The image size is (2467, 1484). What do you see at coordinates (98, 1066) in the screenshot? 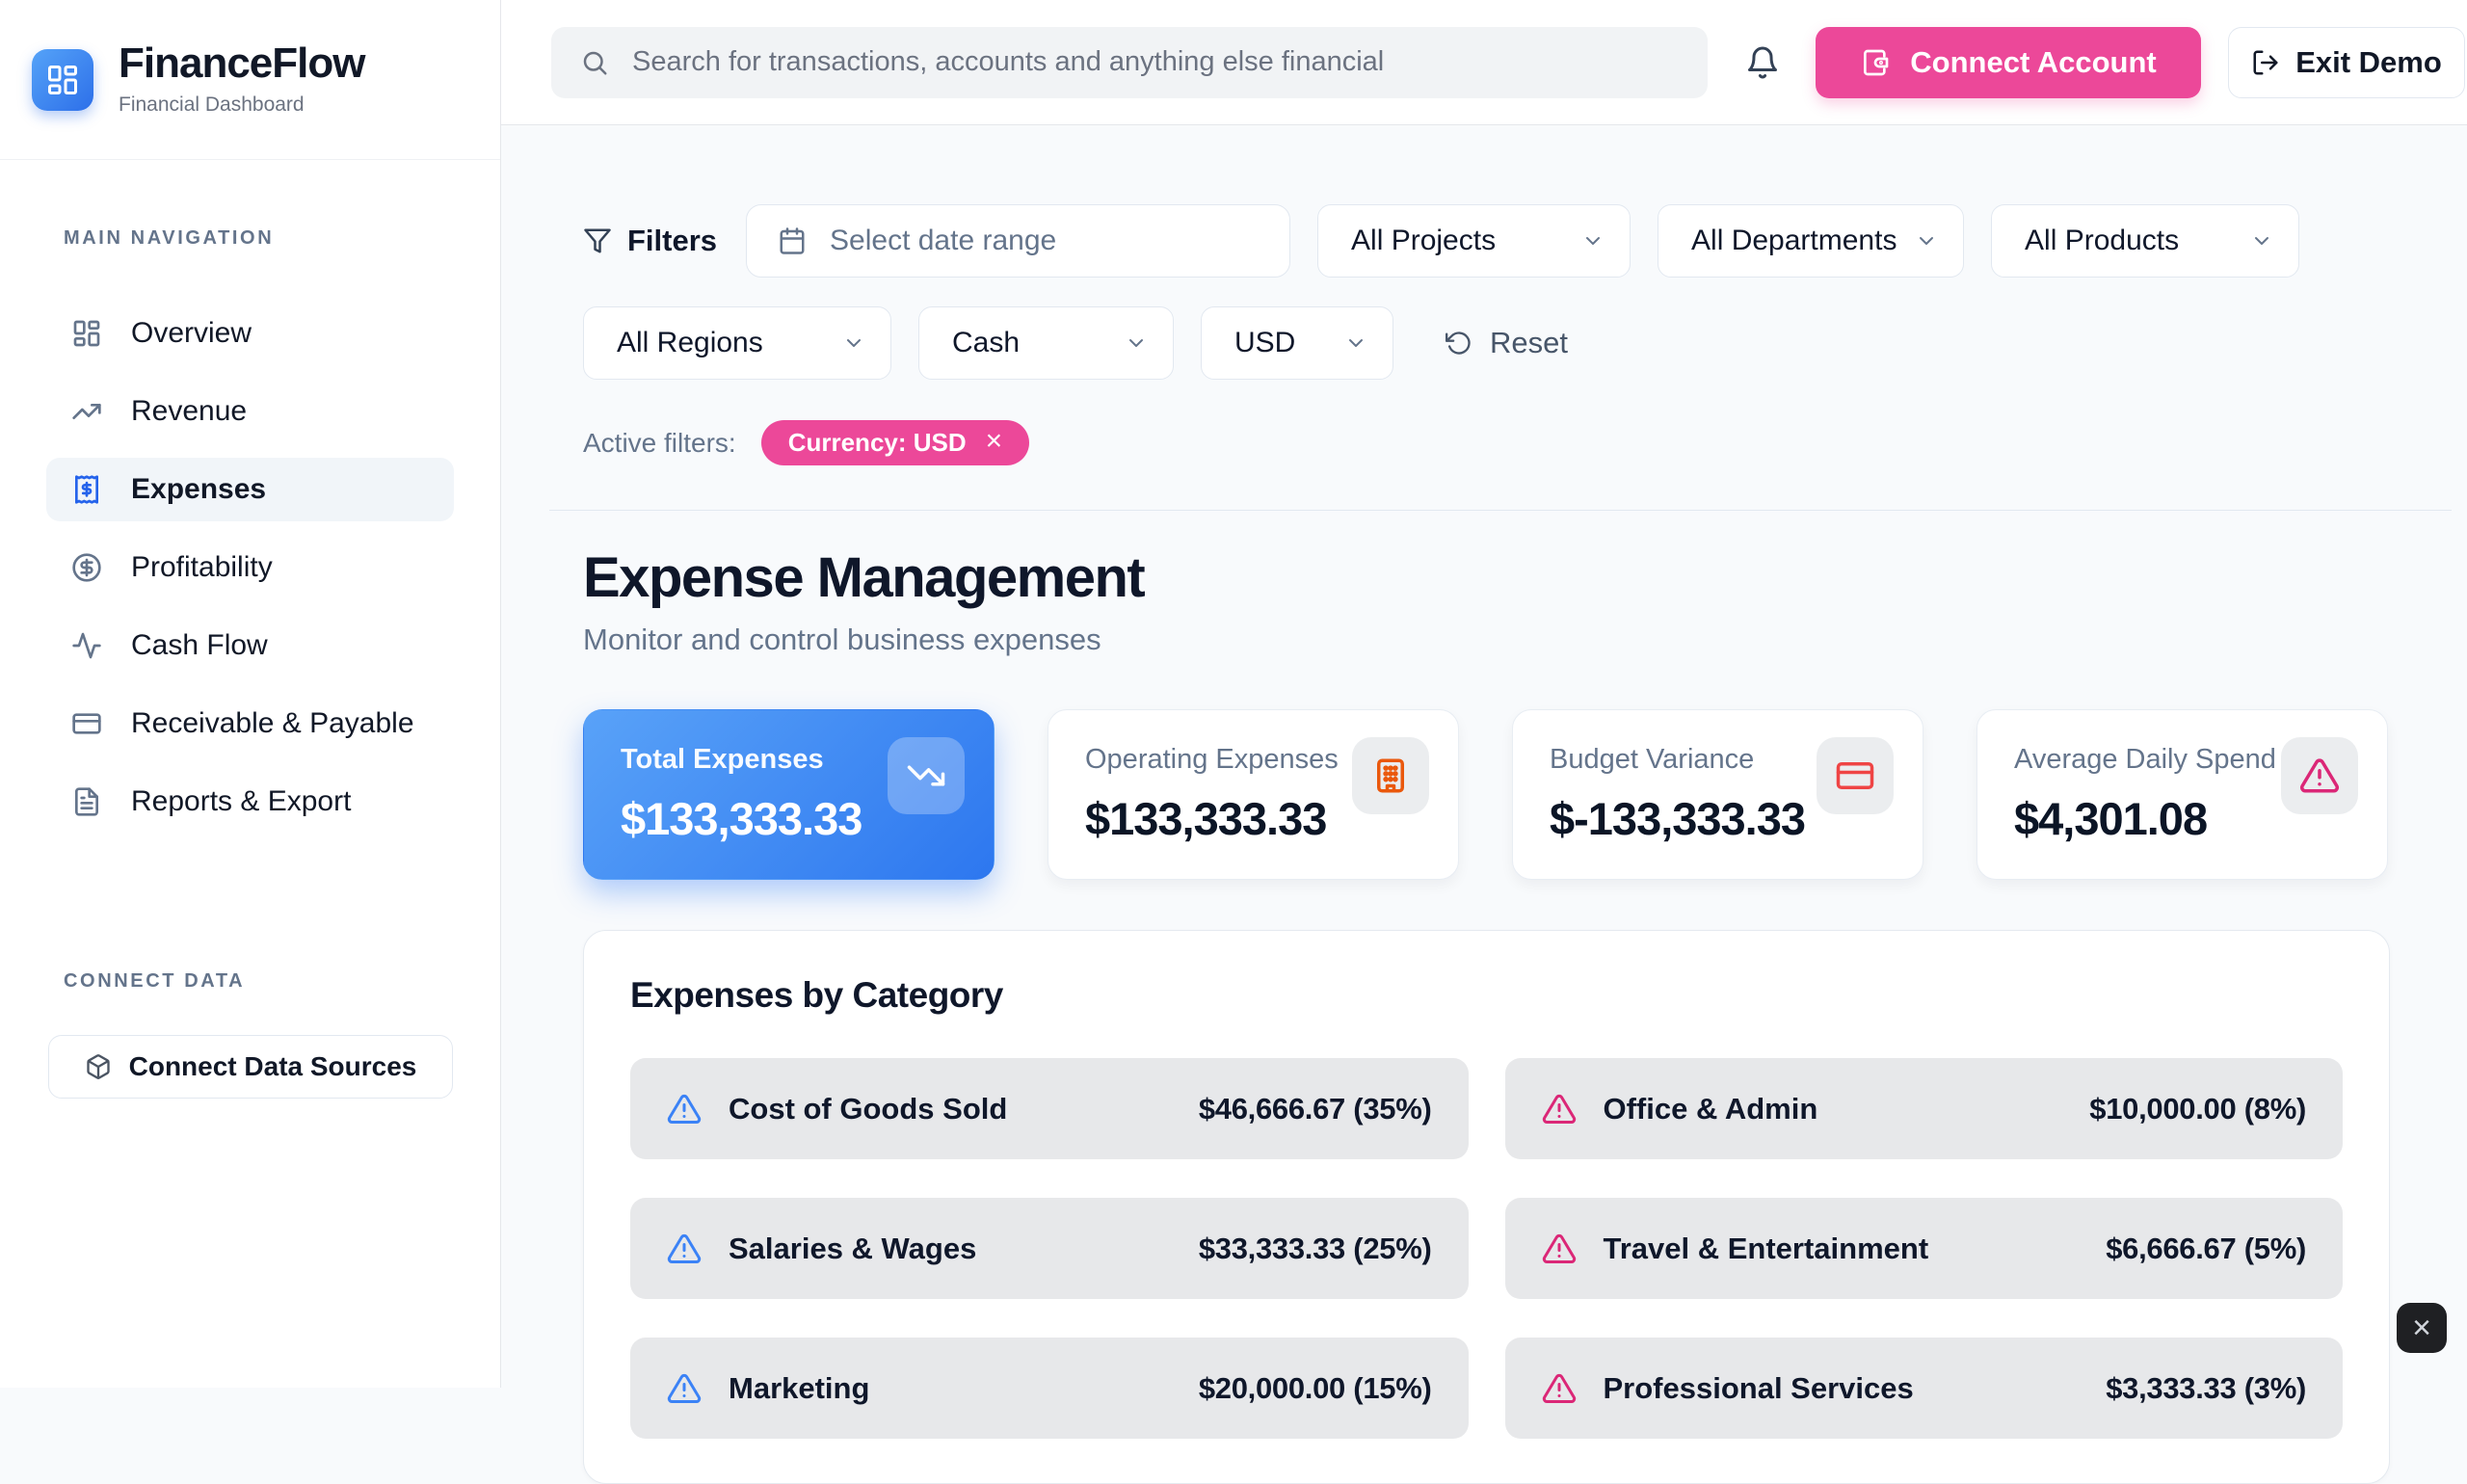
I see `cube-icon` at bounding box center [98, 1066].